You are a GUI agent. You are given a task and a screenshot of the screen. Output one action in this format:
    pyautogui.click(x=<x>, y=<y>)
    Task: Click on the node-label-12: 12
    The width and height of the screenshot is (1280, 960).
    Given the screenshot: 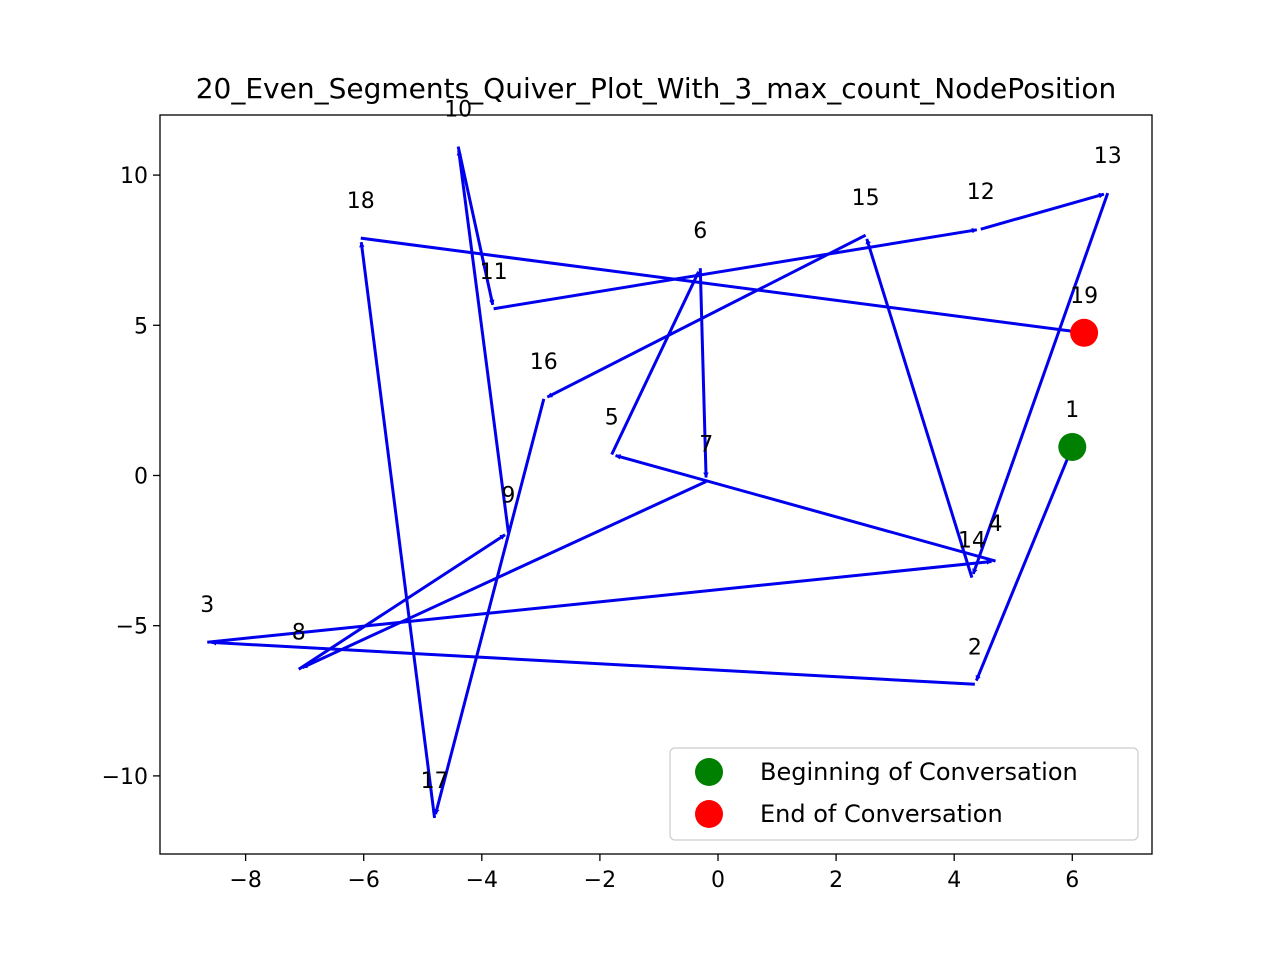 What is the action you would take?
    pyautogui.click(x=981, y=192)
    